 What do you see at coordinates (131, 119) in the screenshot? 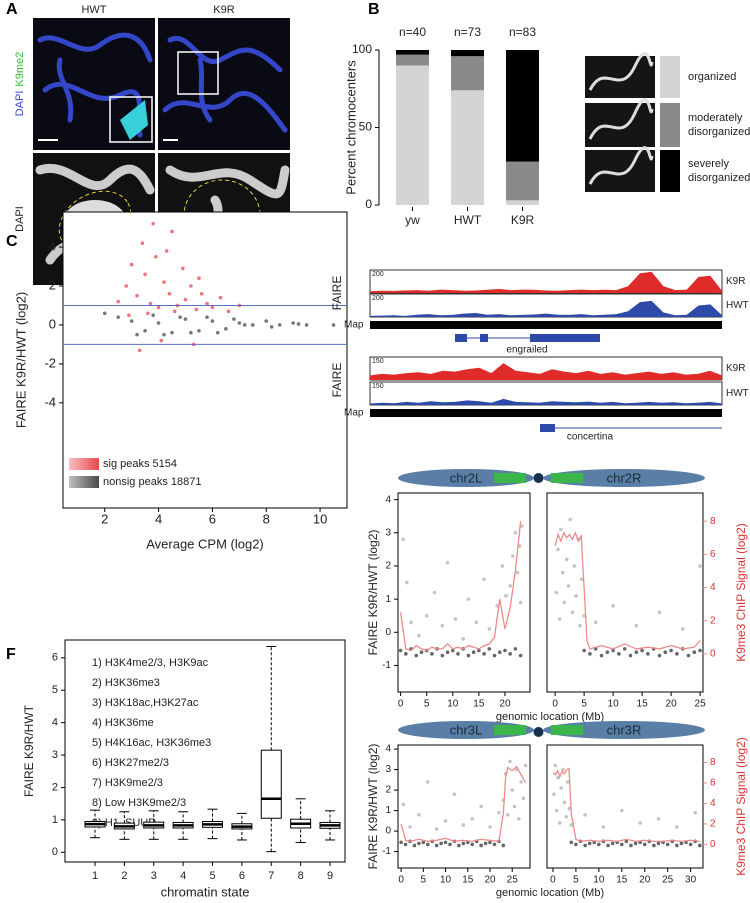
I see `inset-box` at bounding box center [131, 119].